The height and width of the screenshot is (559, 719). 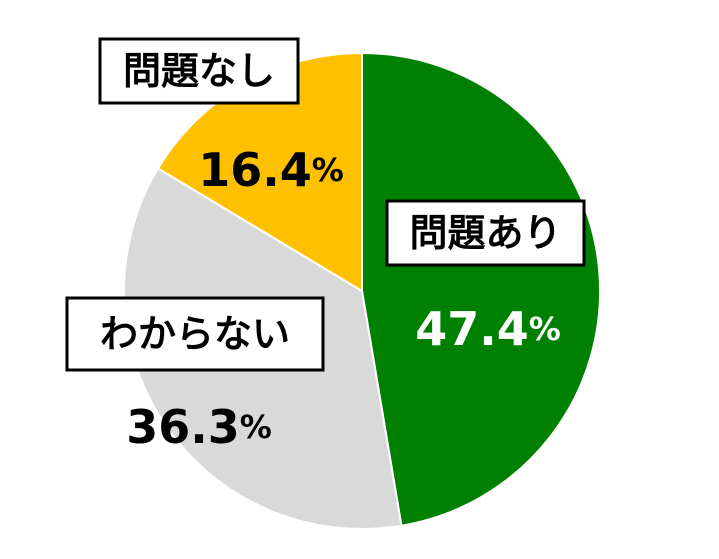 I want to click on slice-label-mondai-ari: 問題あり, so click(x=485, y=233).